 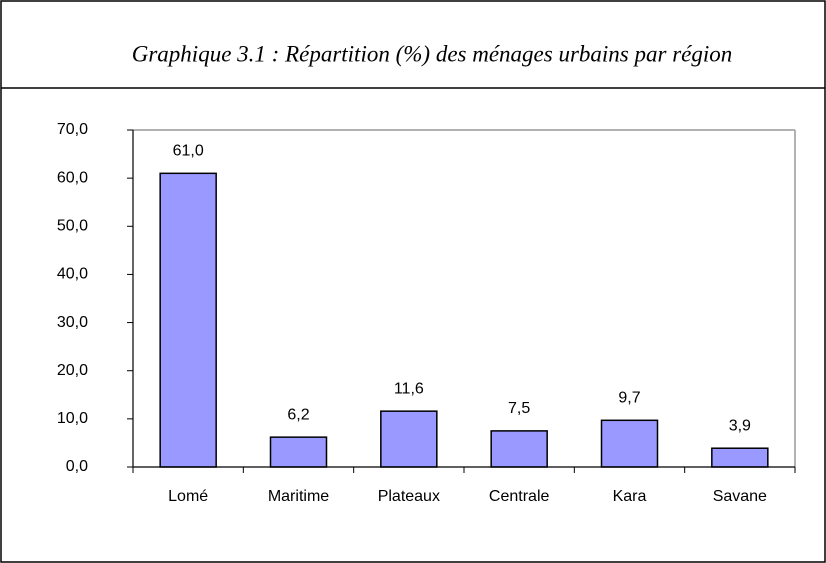 What do you see at coordinates (188, 496) in the screenshot?
I see `x-tick-label: Lomé` at bounding box center [188, 496].